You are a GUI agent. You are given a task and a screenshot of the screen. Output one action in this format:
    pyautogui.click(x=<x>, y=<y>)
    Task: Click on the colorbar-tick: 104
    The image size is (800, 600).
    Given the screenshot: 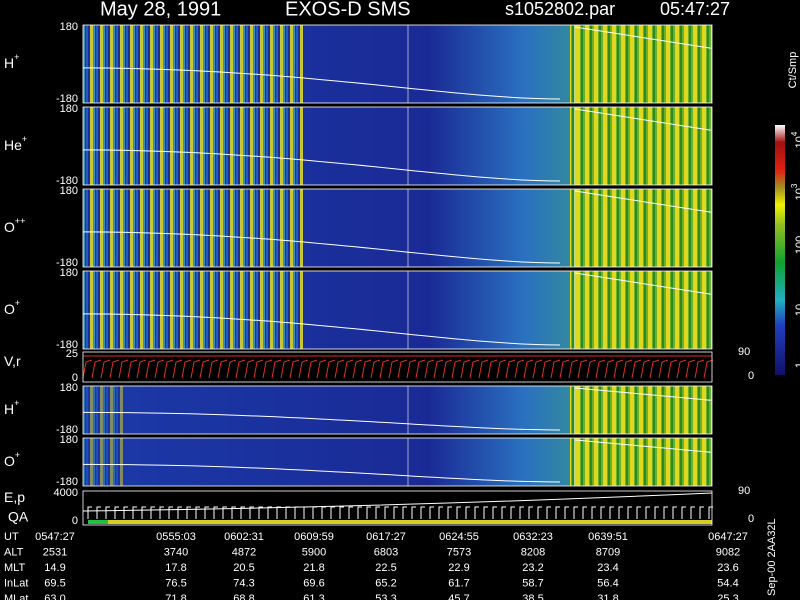 What is the action you would take?
    pyautogui.click(x=795, y=139)
    